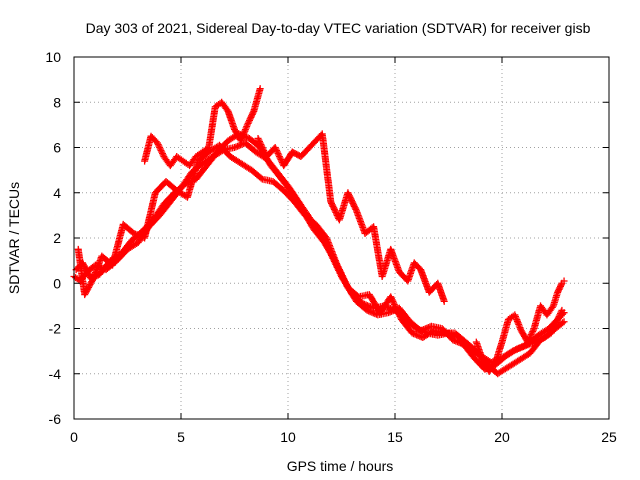 The image size is (640, 480). I want to click on y-axis-label: SDTVAR / TECUs, so click(14, 238).